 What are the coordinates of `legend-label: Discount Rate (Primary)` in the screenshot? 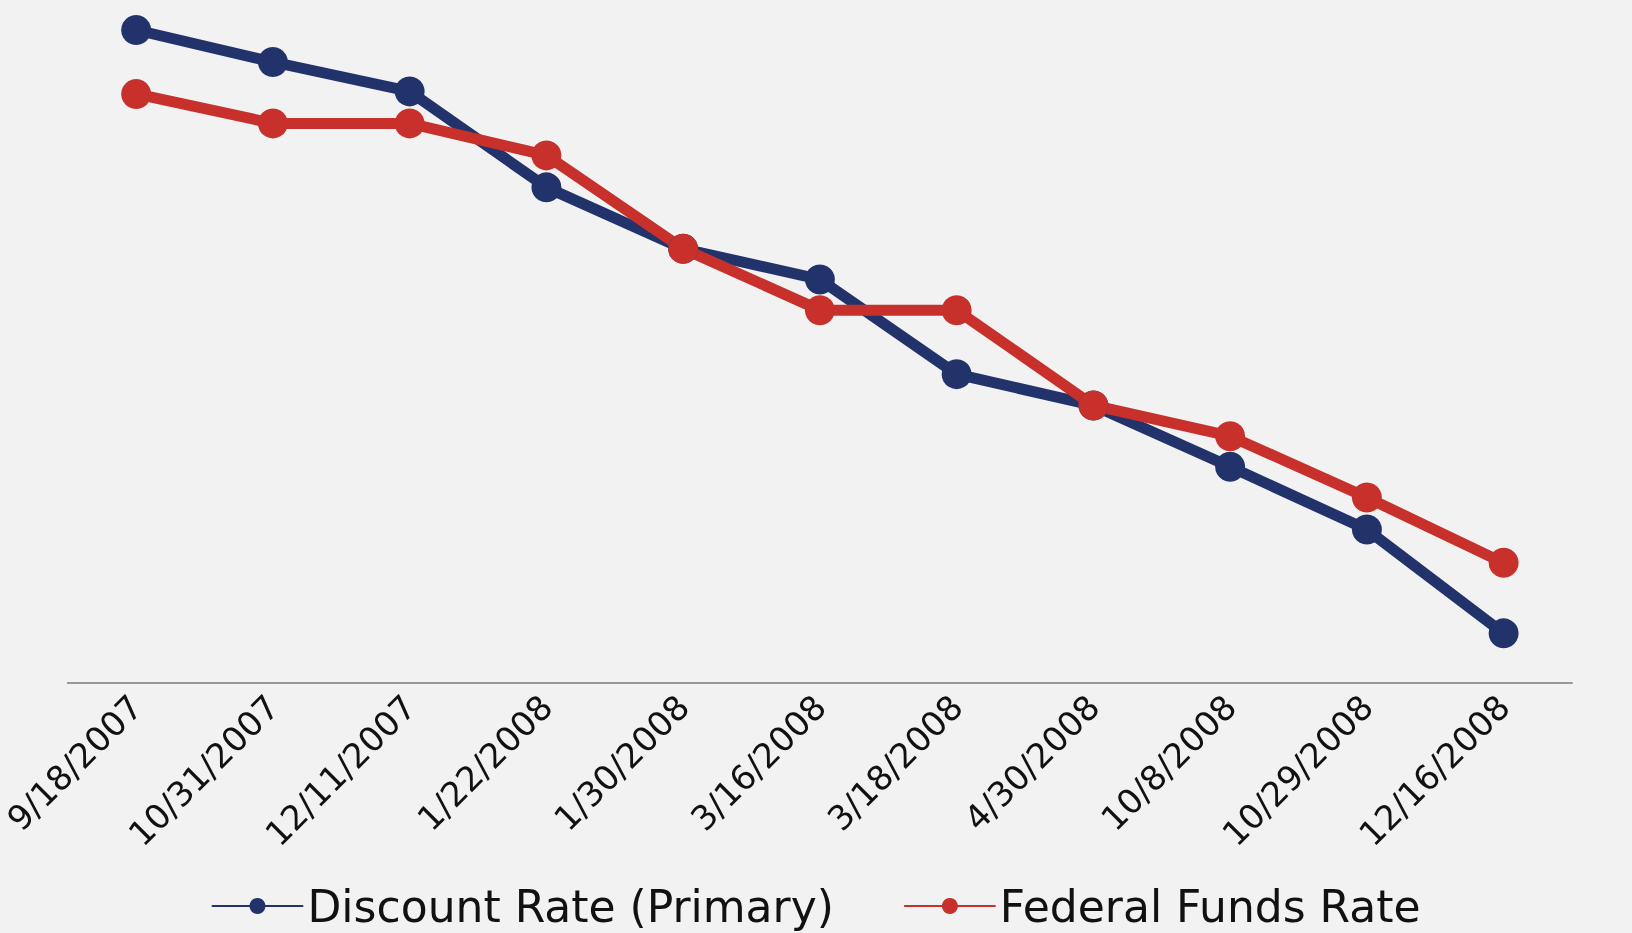 It's located at (570, 906).